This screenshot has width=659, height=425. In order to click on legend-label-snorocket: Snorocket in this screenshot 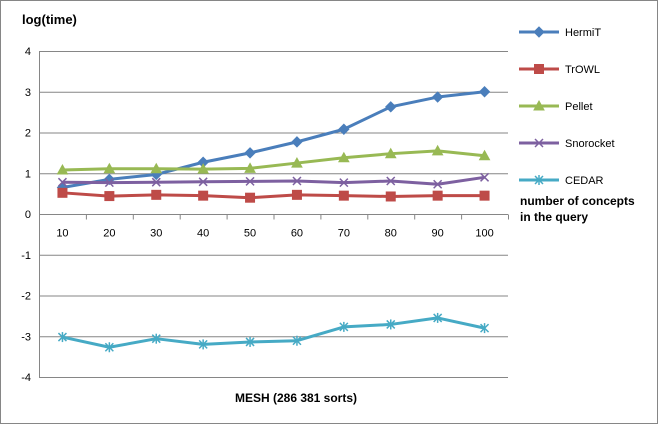, I will do `click(590, 144)`.